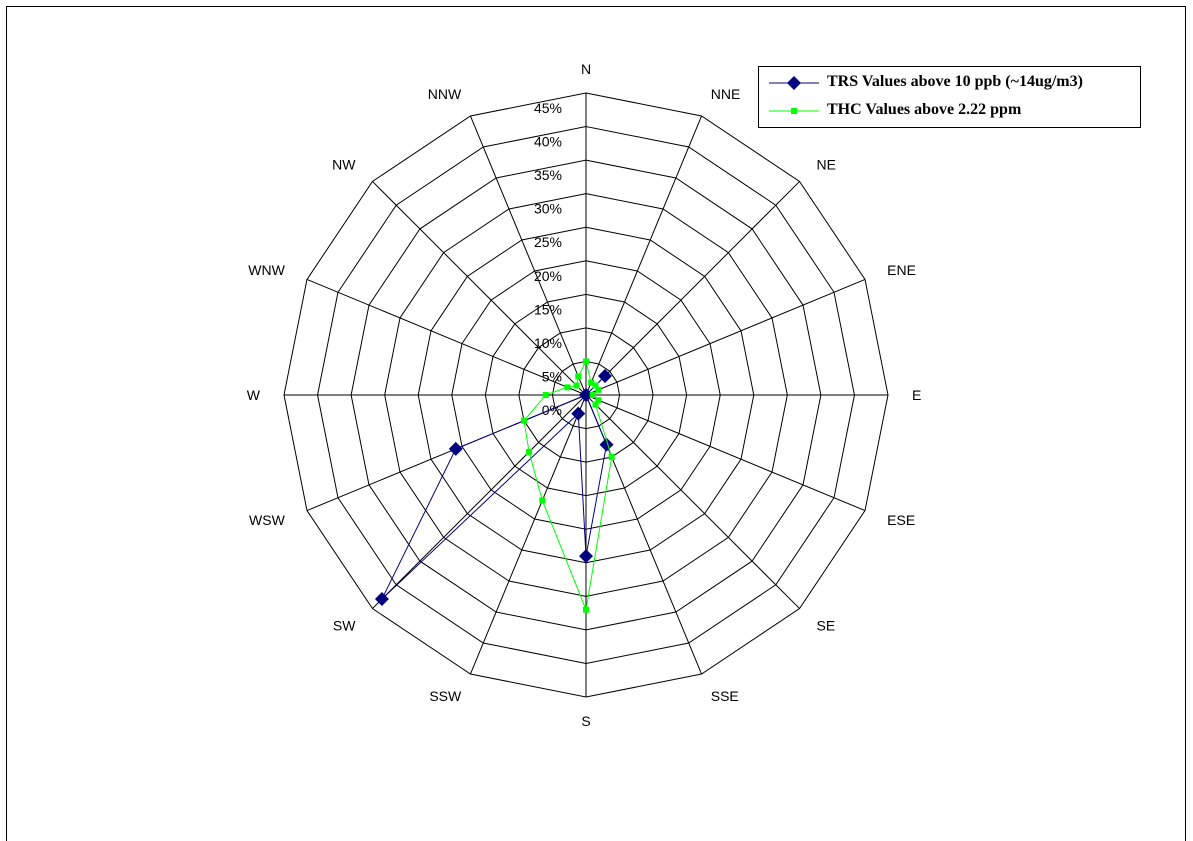 The width and height of the screenshot is (1193, 841). Describe the element at coordinates (548, 309) in the screenshot. I see `tick-label: 15%` at that location.